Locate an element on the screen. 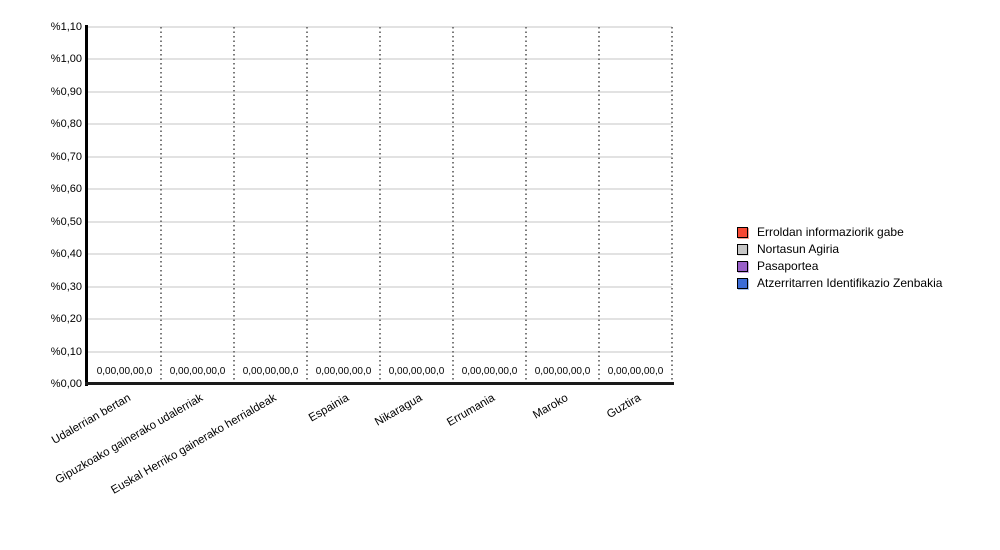  legend-label: Pasaportea is located at coordinates (788, 266).